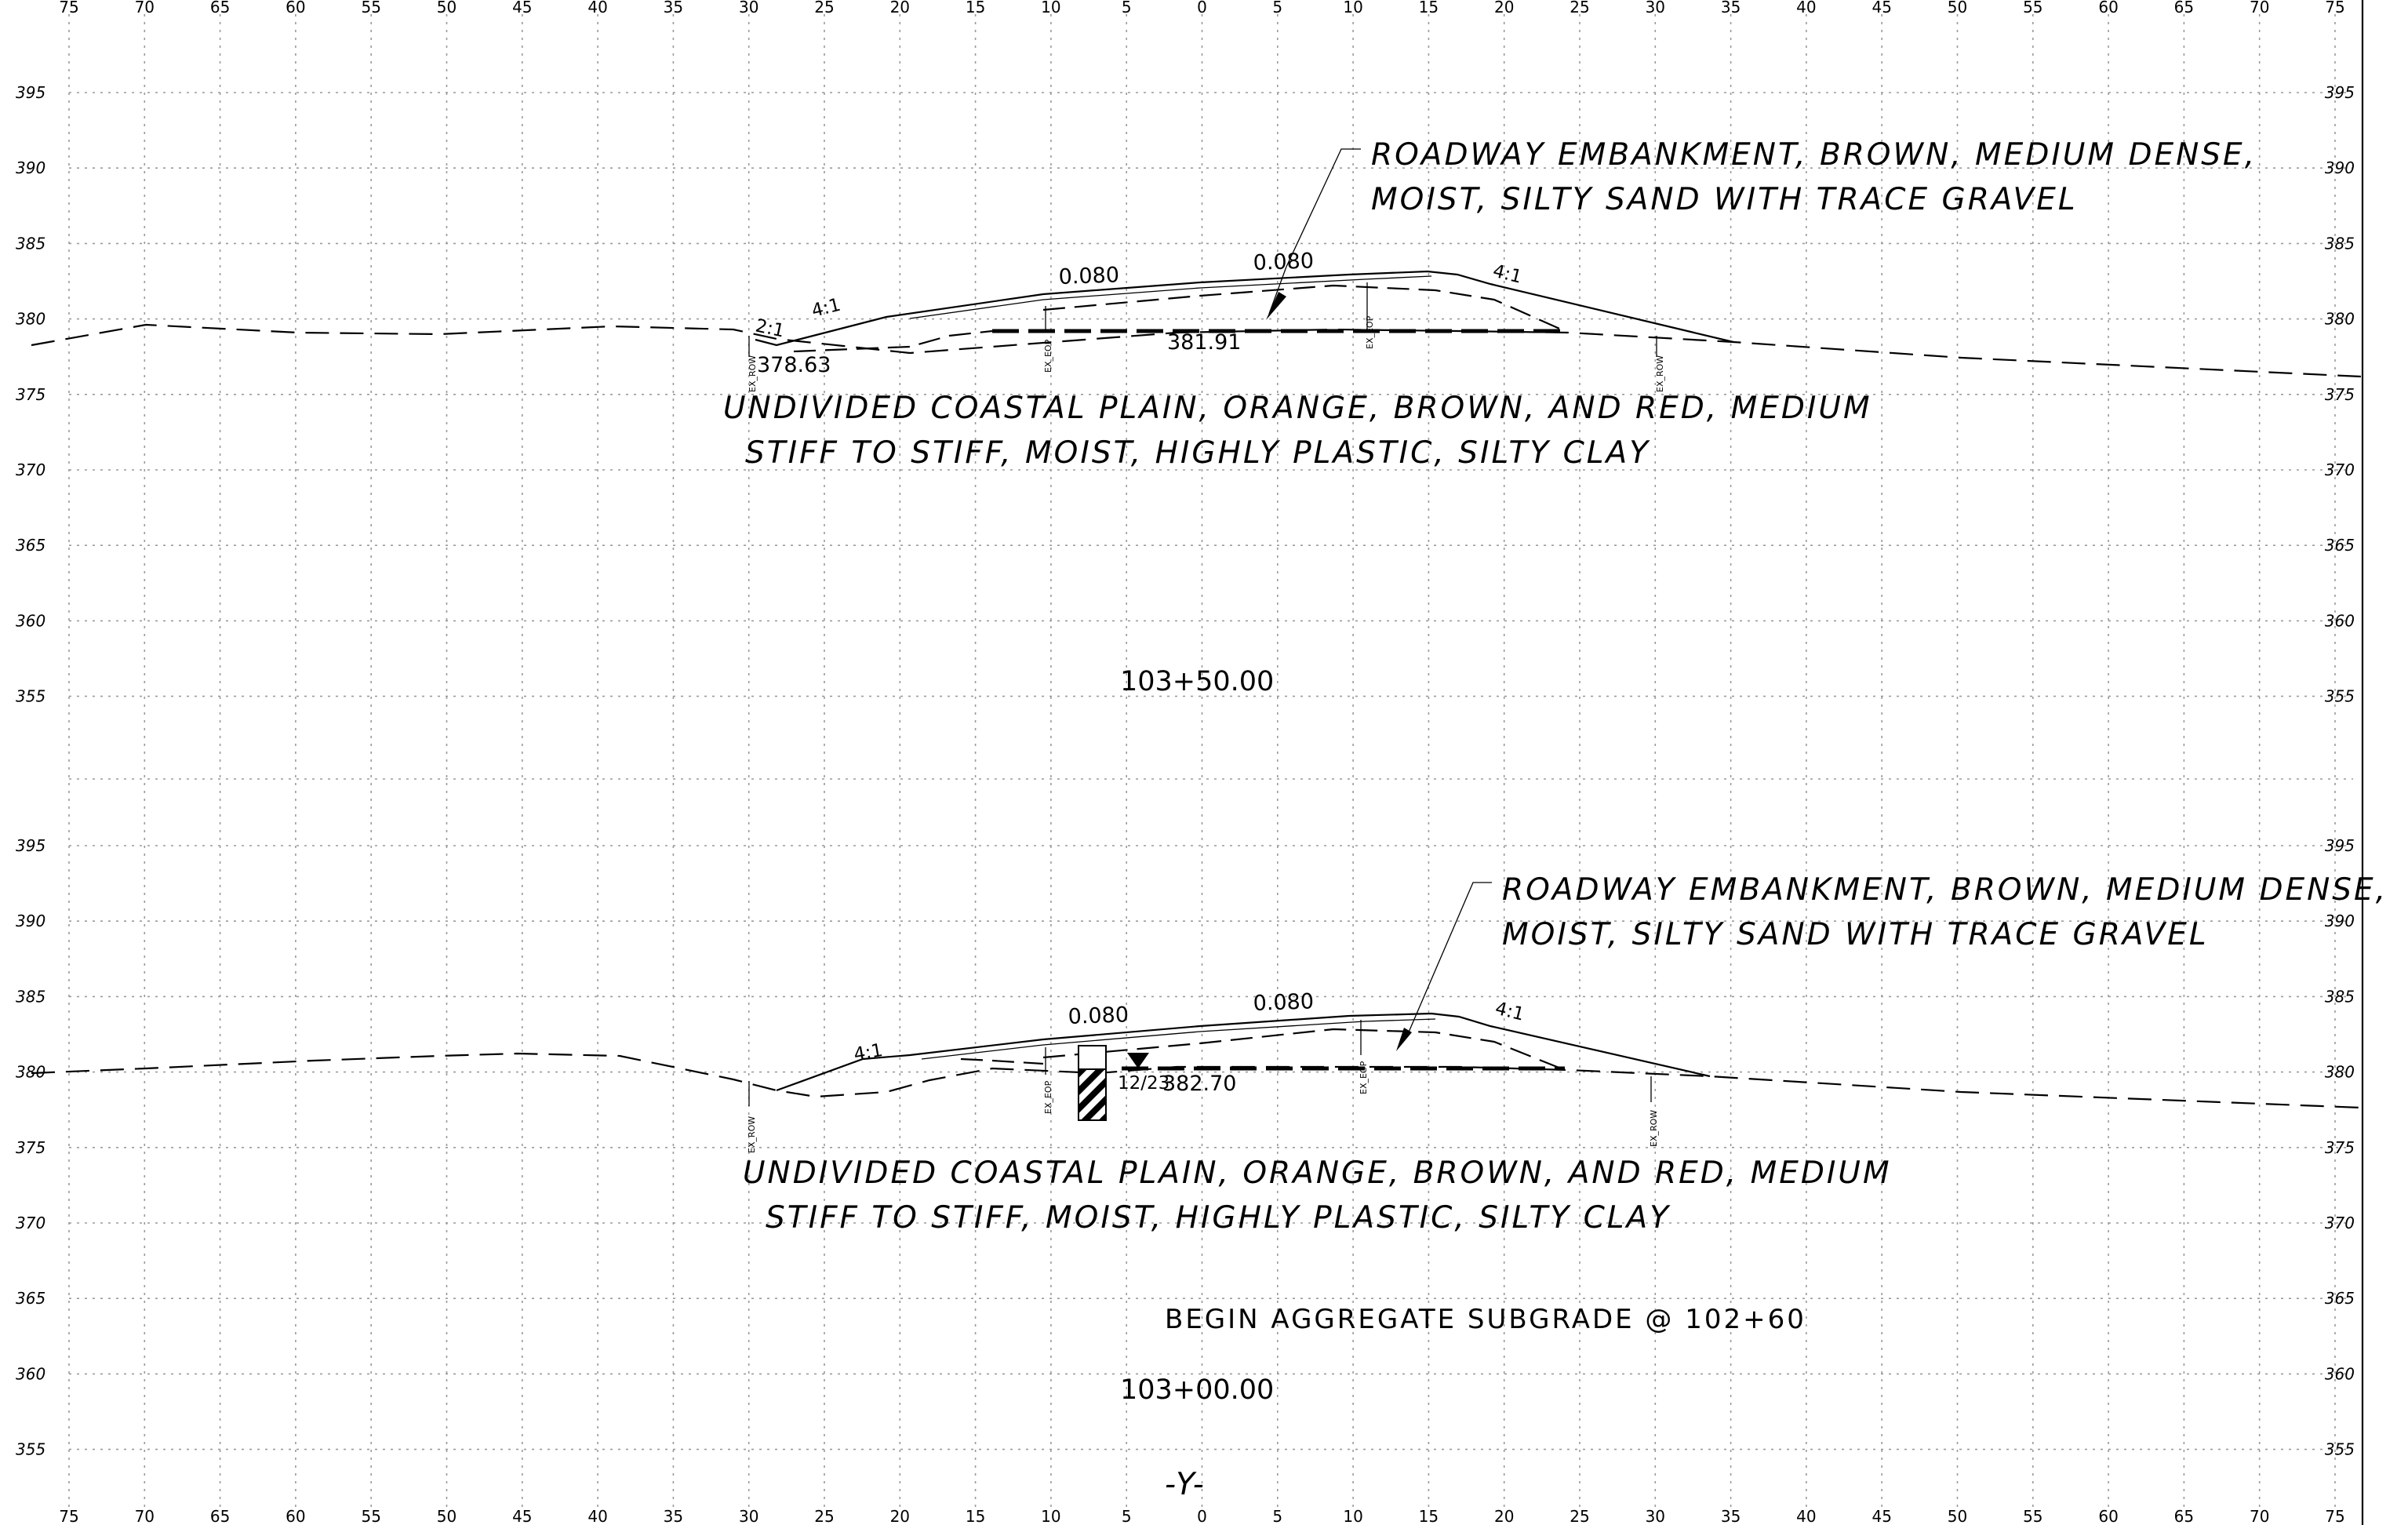  Describe the element at coordinates (31, 394) in the screenshot. I see `upper-elevation-axis-left: 395 390 385 380 375 370 365 360 355` at that location.